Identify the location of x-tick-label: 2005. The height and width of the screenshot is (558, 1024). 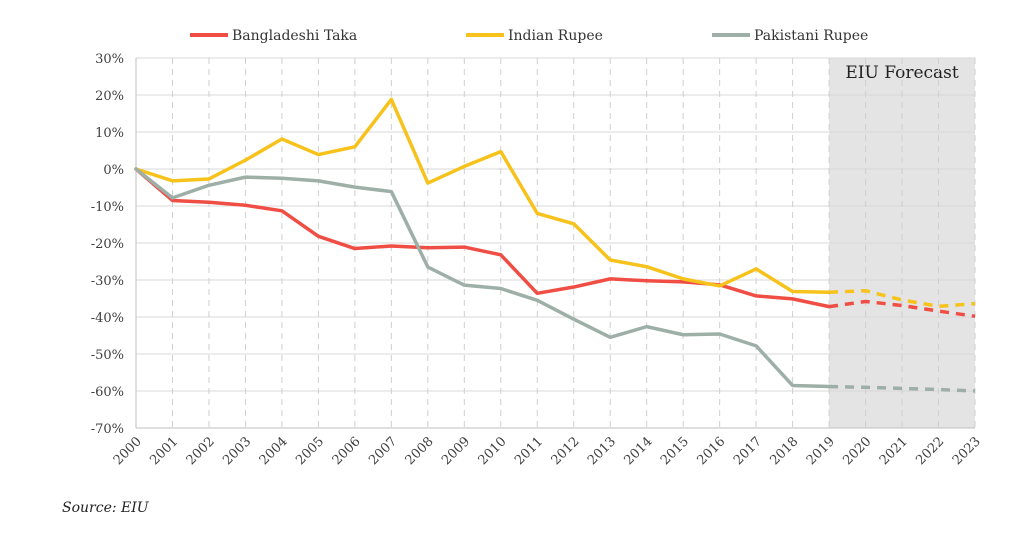
(310, 451).